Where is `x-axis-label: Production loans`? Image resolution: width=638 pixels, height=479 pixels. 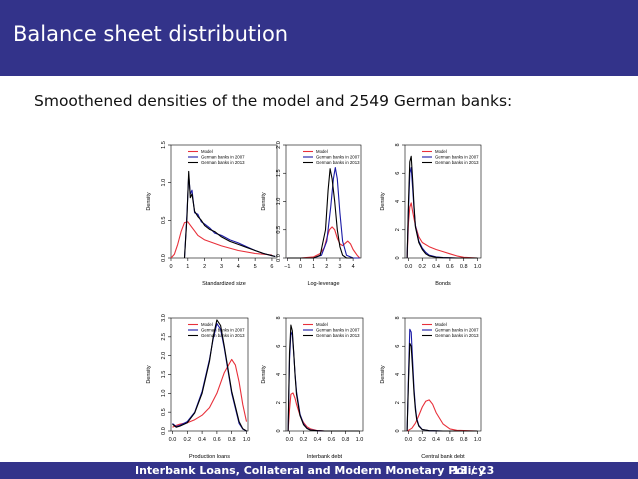
x-axis-label: Production loans is located at coordinates (209, 457).